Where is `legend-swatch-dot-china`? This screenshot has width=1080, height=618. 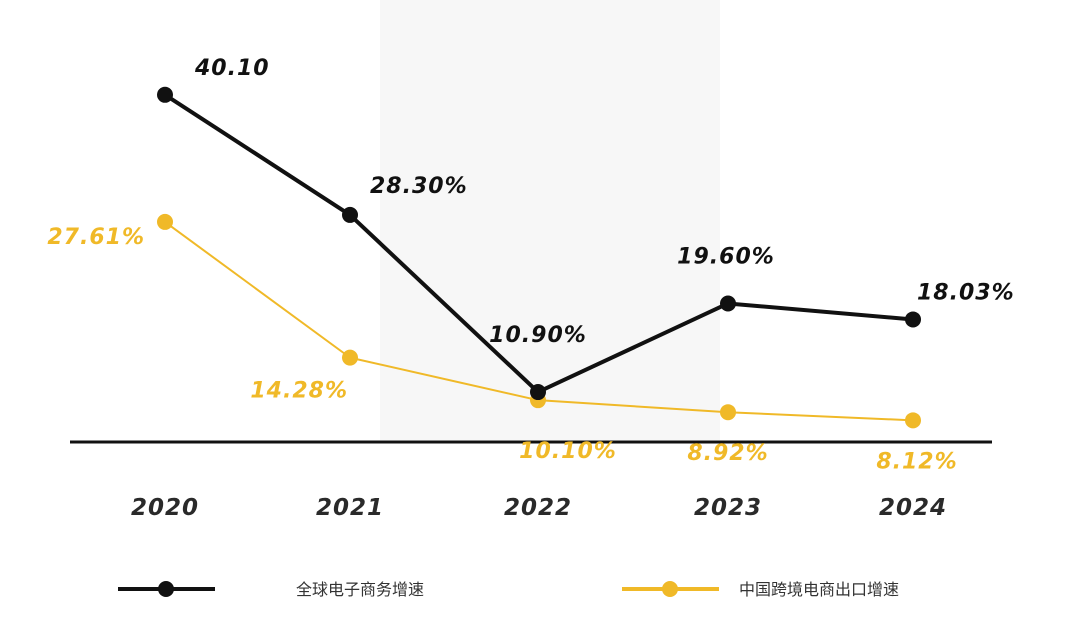 legend-swatch-dot-china is located at coordinates (670, 589).